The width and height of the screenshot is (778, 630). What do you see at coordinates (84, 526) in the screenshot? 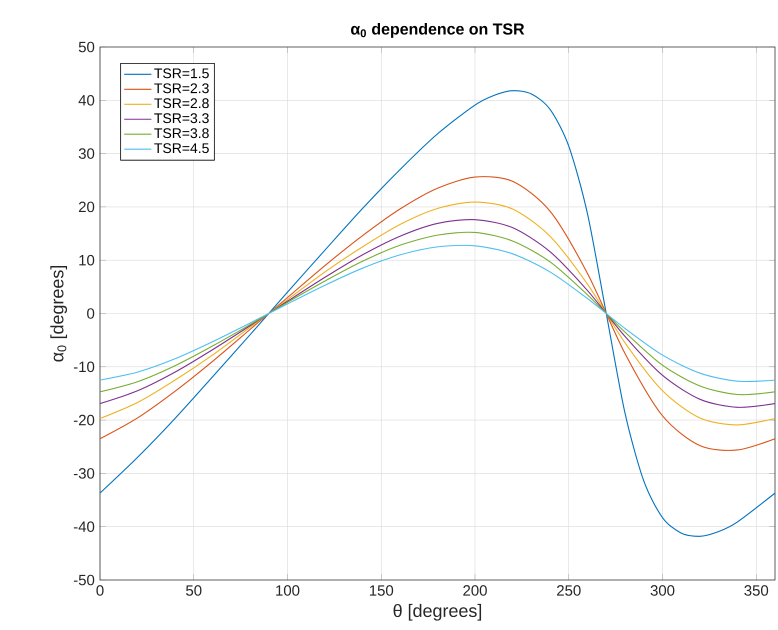
I see `y-tick-label: -40` at bounding box center [84, 526].